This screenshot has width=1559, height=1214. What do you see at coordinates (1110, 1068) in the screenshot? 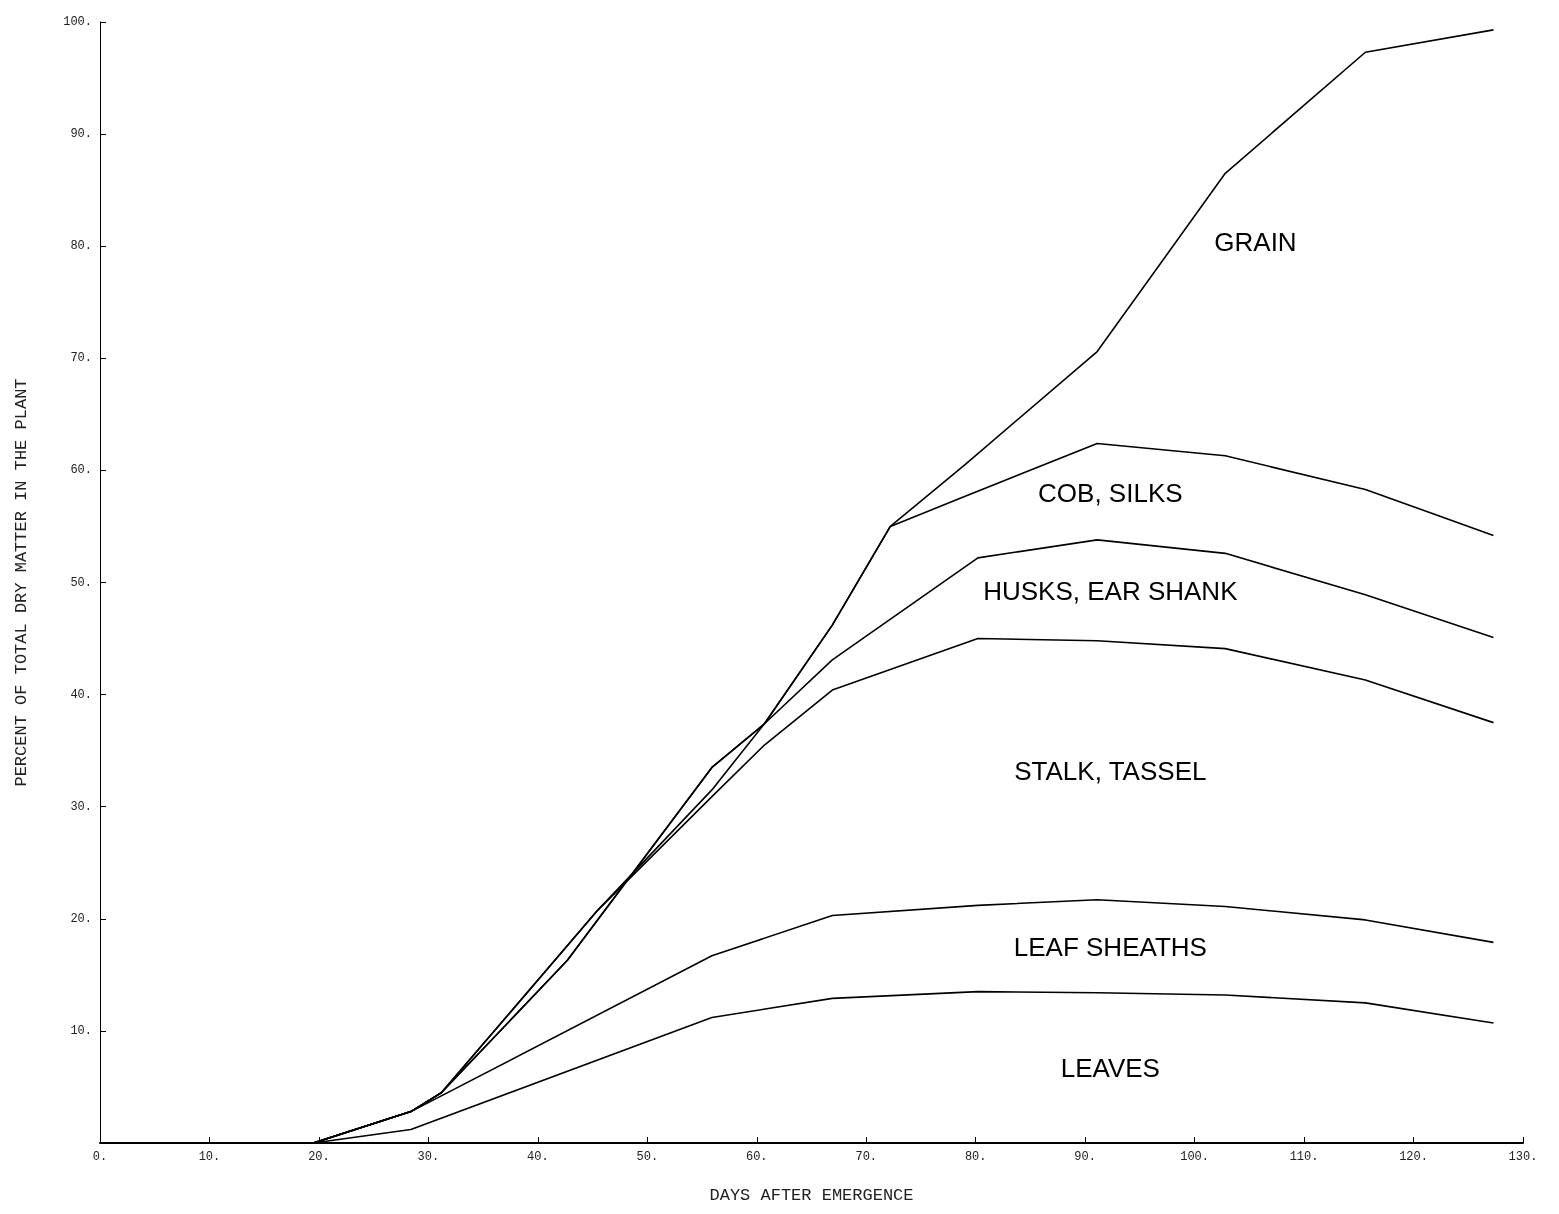
I see `annotation: LEAVES` at bounding box center [1110, 1068].